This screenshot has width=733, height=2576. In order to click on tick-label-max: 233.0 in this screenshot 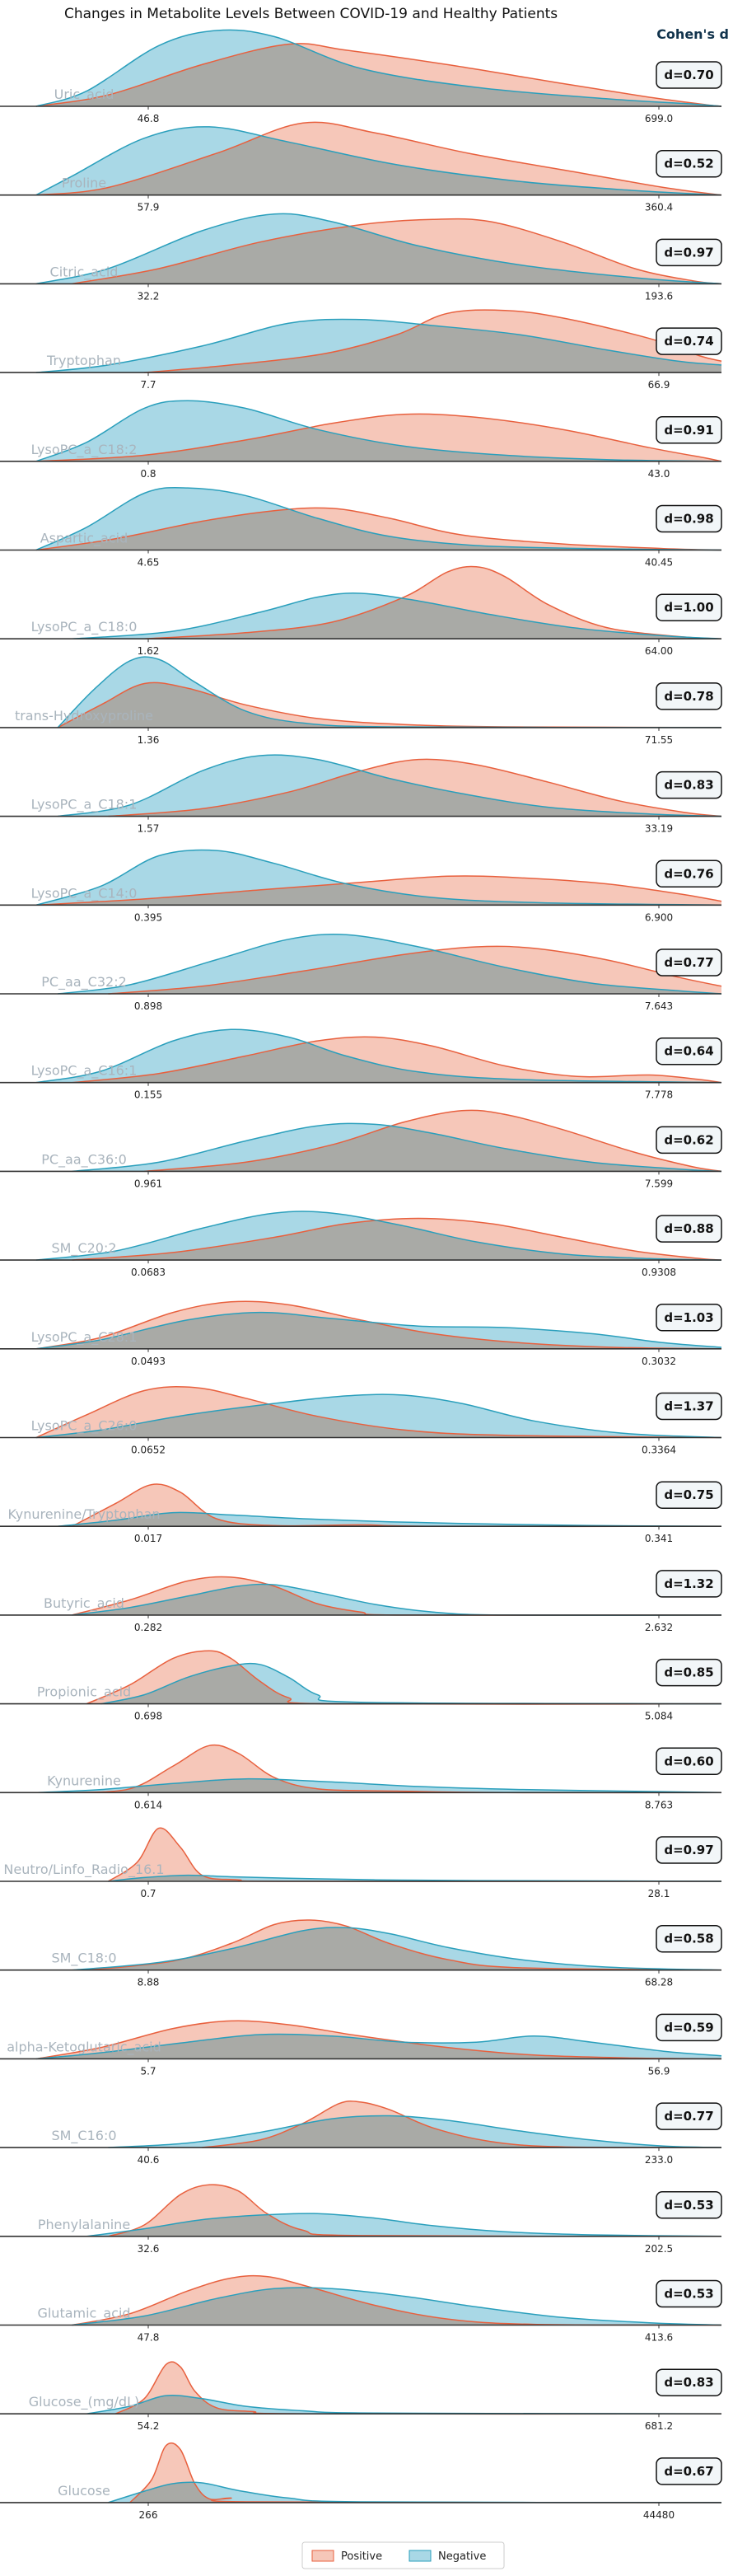, I will do `click(659, 2160)`.